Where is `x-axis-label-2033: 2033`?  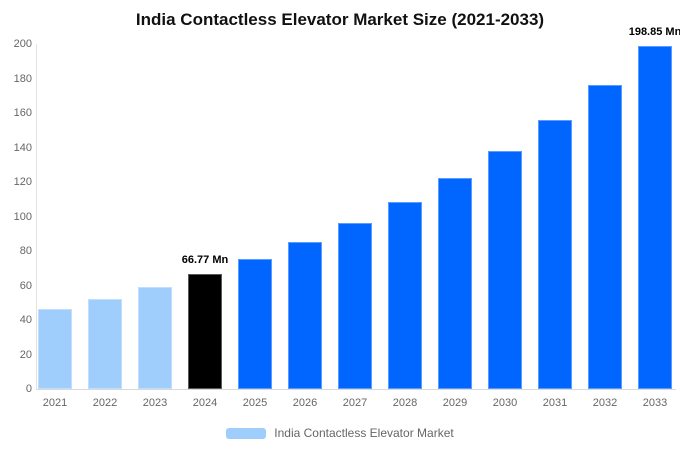 x-axis-label-2033: 2033 is located at coordinates (655, 403).